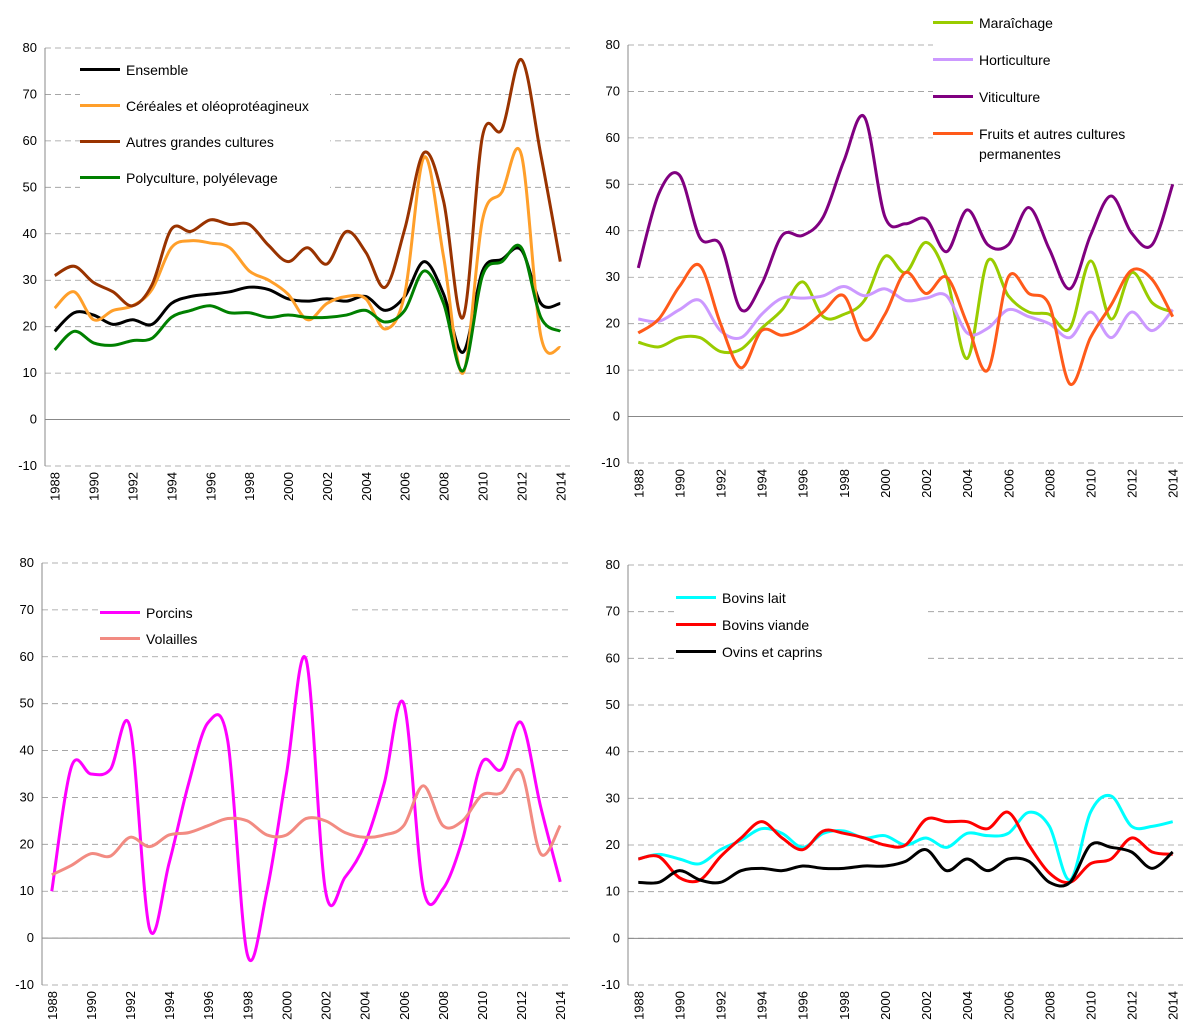 The height and width of the screenshot is (1029, 1186). Describe the element at coordinates (1058, 60) in the screenshot. I see `legend-entry: Horticulture` at that location.